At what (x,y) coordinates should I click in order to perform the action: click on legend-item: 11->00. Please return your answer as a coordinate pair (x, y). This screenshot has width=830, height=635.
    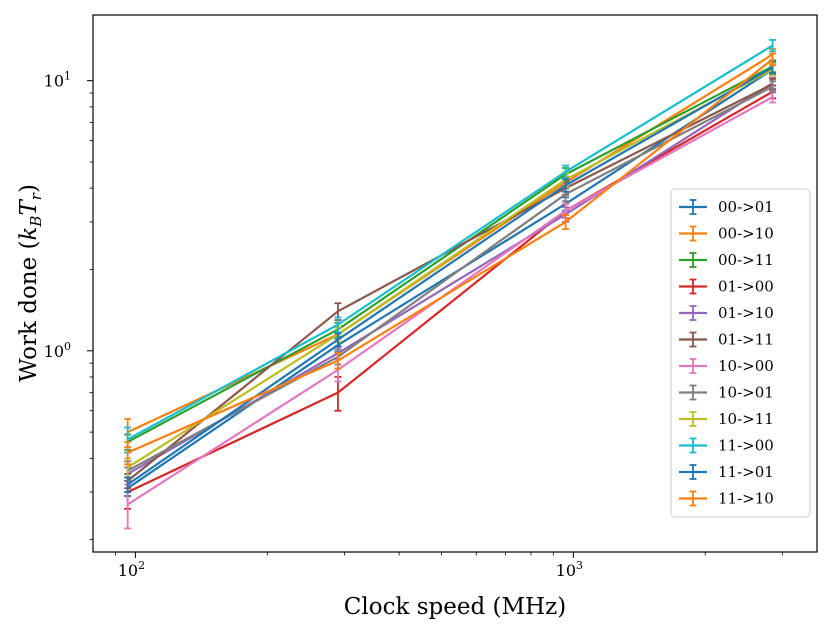
    Looking at the image, I should click on (726, 446).